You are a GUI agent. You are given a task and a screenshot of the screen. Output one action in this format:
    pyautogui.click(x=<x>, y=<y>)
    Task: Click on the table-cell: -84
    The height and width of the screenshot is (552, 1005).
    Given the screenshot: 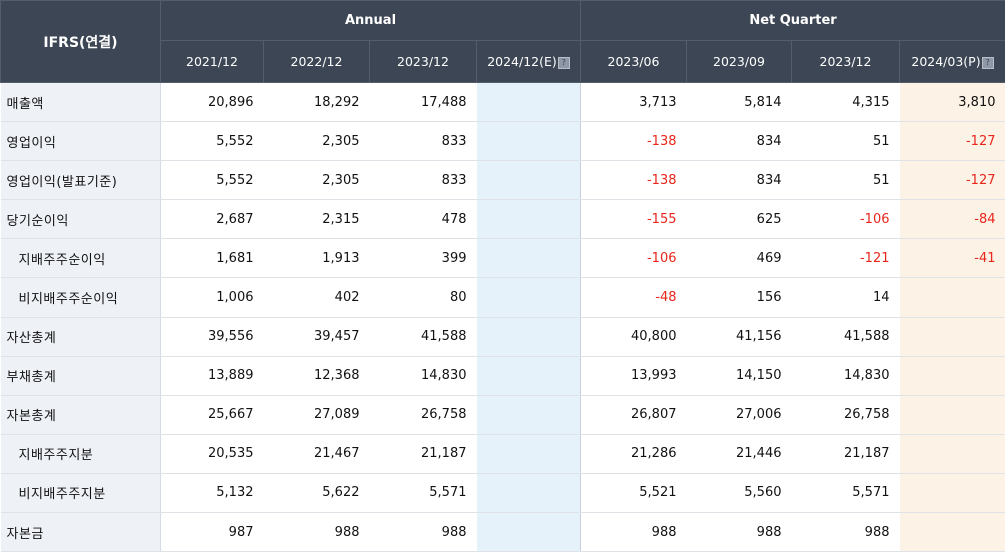 What is the action you would take?
    pyautogui.click(x=952, y=219)
    